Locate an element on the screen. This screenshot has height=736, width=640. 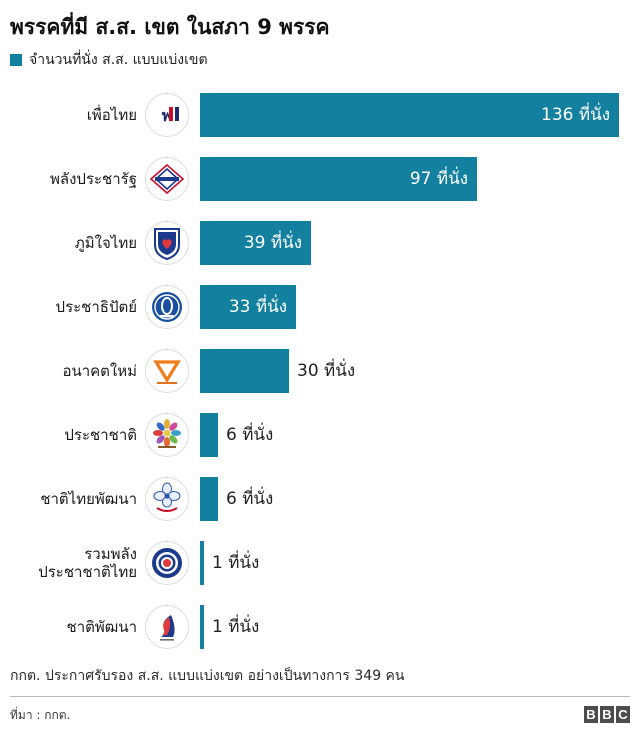
bbc-logo: B B C is located at coordinates (607, 714).